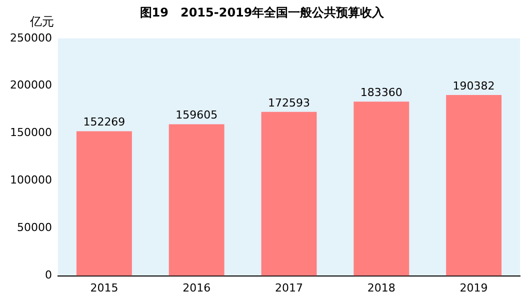  What do you see at coordinates (41, 21) in the screenshot?
I see `y-axis-title: 亿元` at bounding box center [41, 21].